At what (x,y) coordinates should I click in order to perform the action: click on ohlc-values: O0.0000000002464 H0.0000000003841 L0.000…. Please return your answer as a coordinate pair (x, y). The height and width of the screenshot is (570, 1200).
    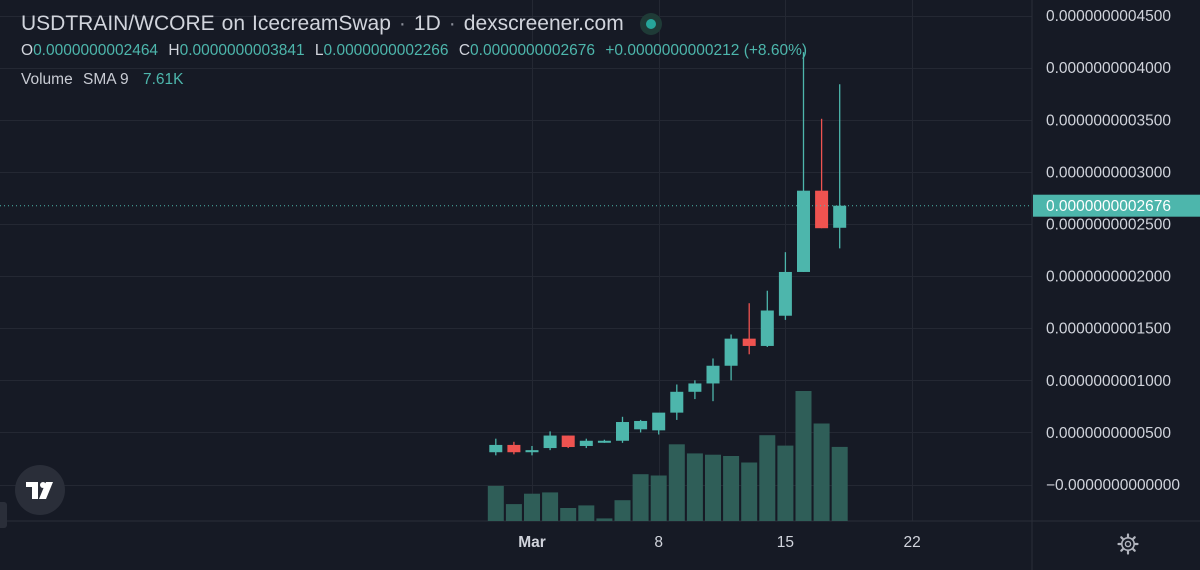
    Looking at the image, I should click on (417, 51).